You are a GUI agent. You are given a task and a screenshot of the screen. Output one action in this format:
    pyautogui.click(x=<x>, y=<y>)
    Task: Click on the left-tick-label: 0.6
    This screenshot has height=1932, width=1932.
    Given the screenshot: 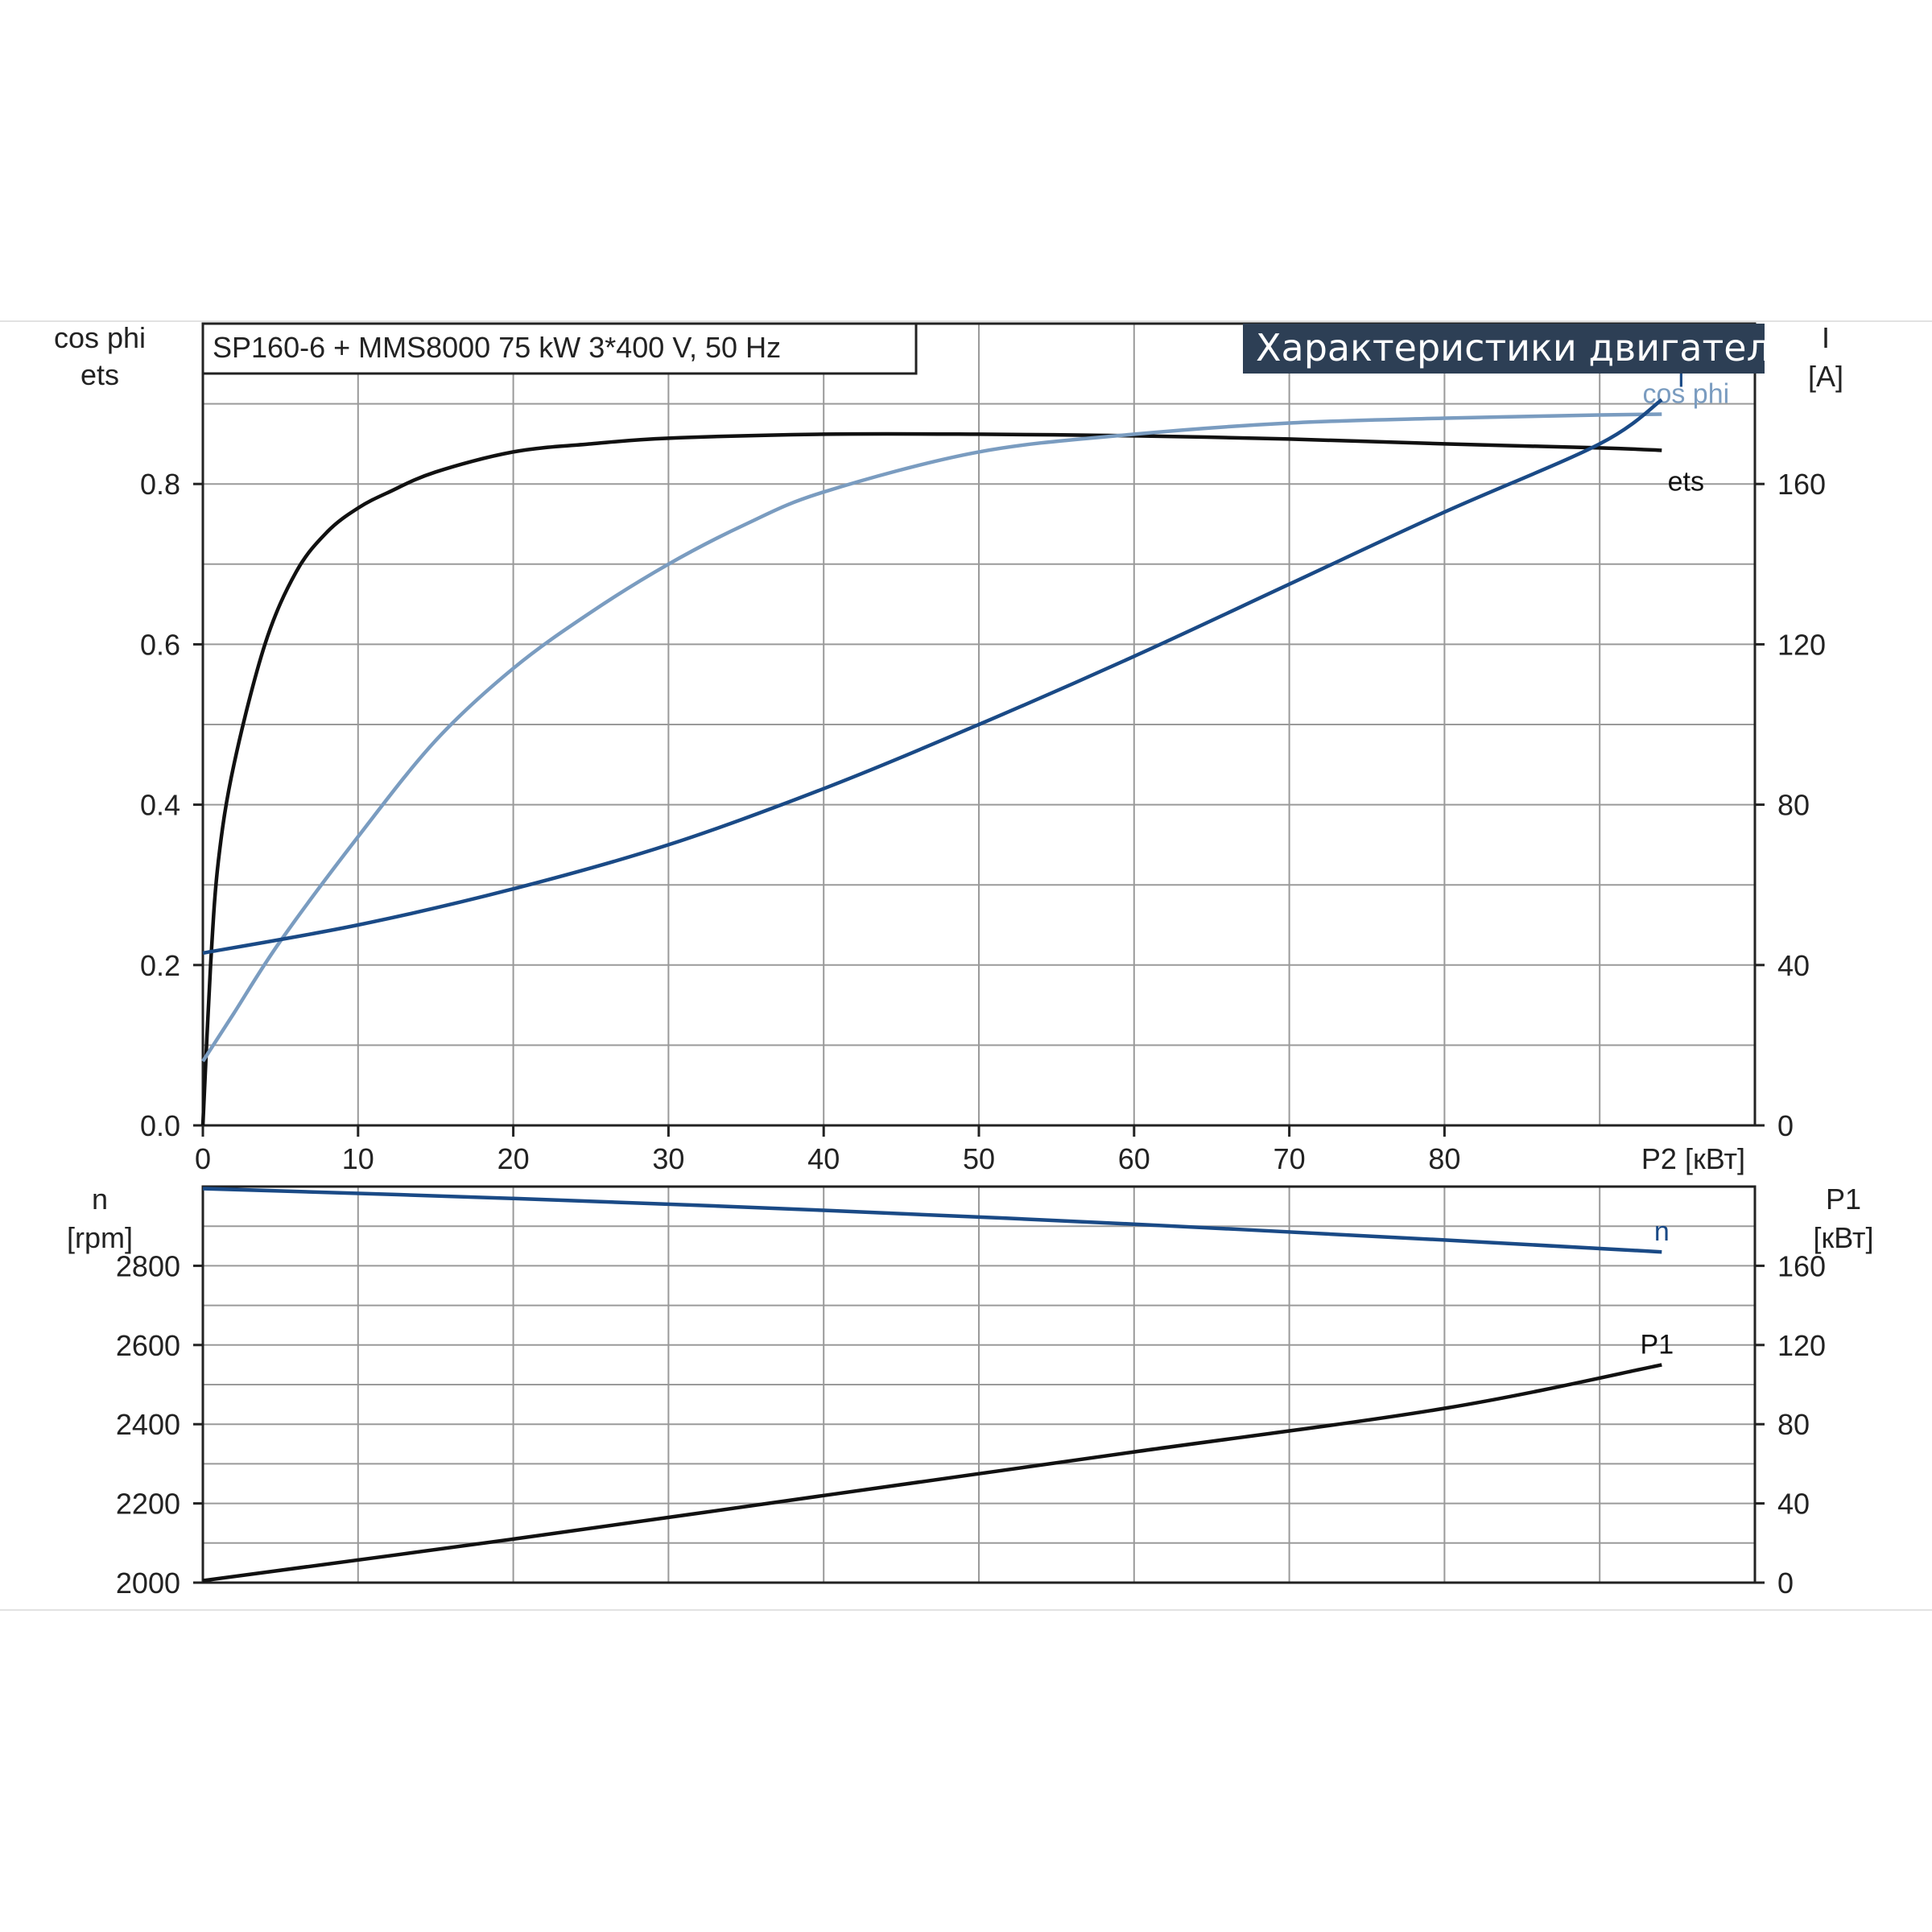 What is the action you would take?
    pyautogui.click(x=160, y=644)
    